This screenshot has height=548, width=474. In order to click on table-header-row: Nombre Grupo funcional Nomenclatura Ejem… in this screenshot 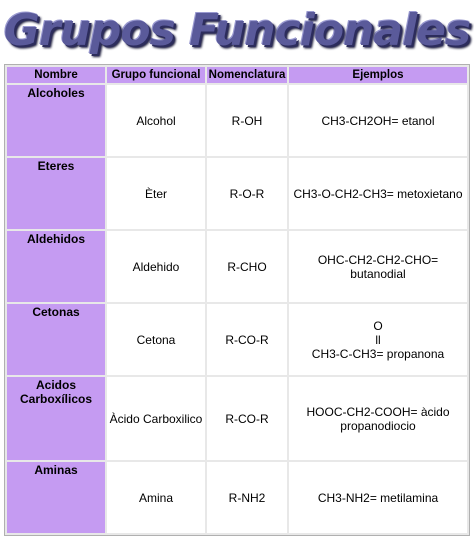, I will do `click(237, 75)`.